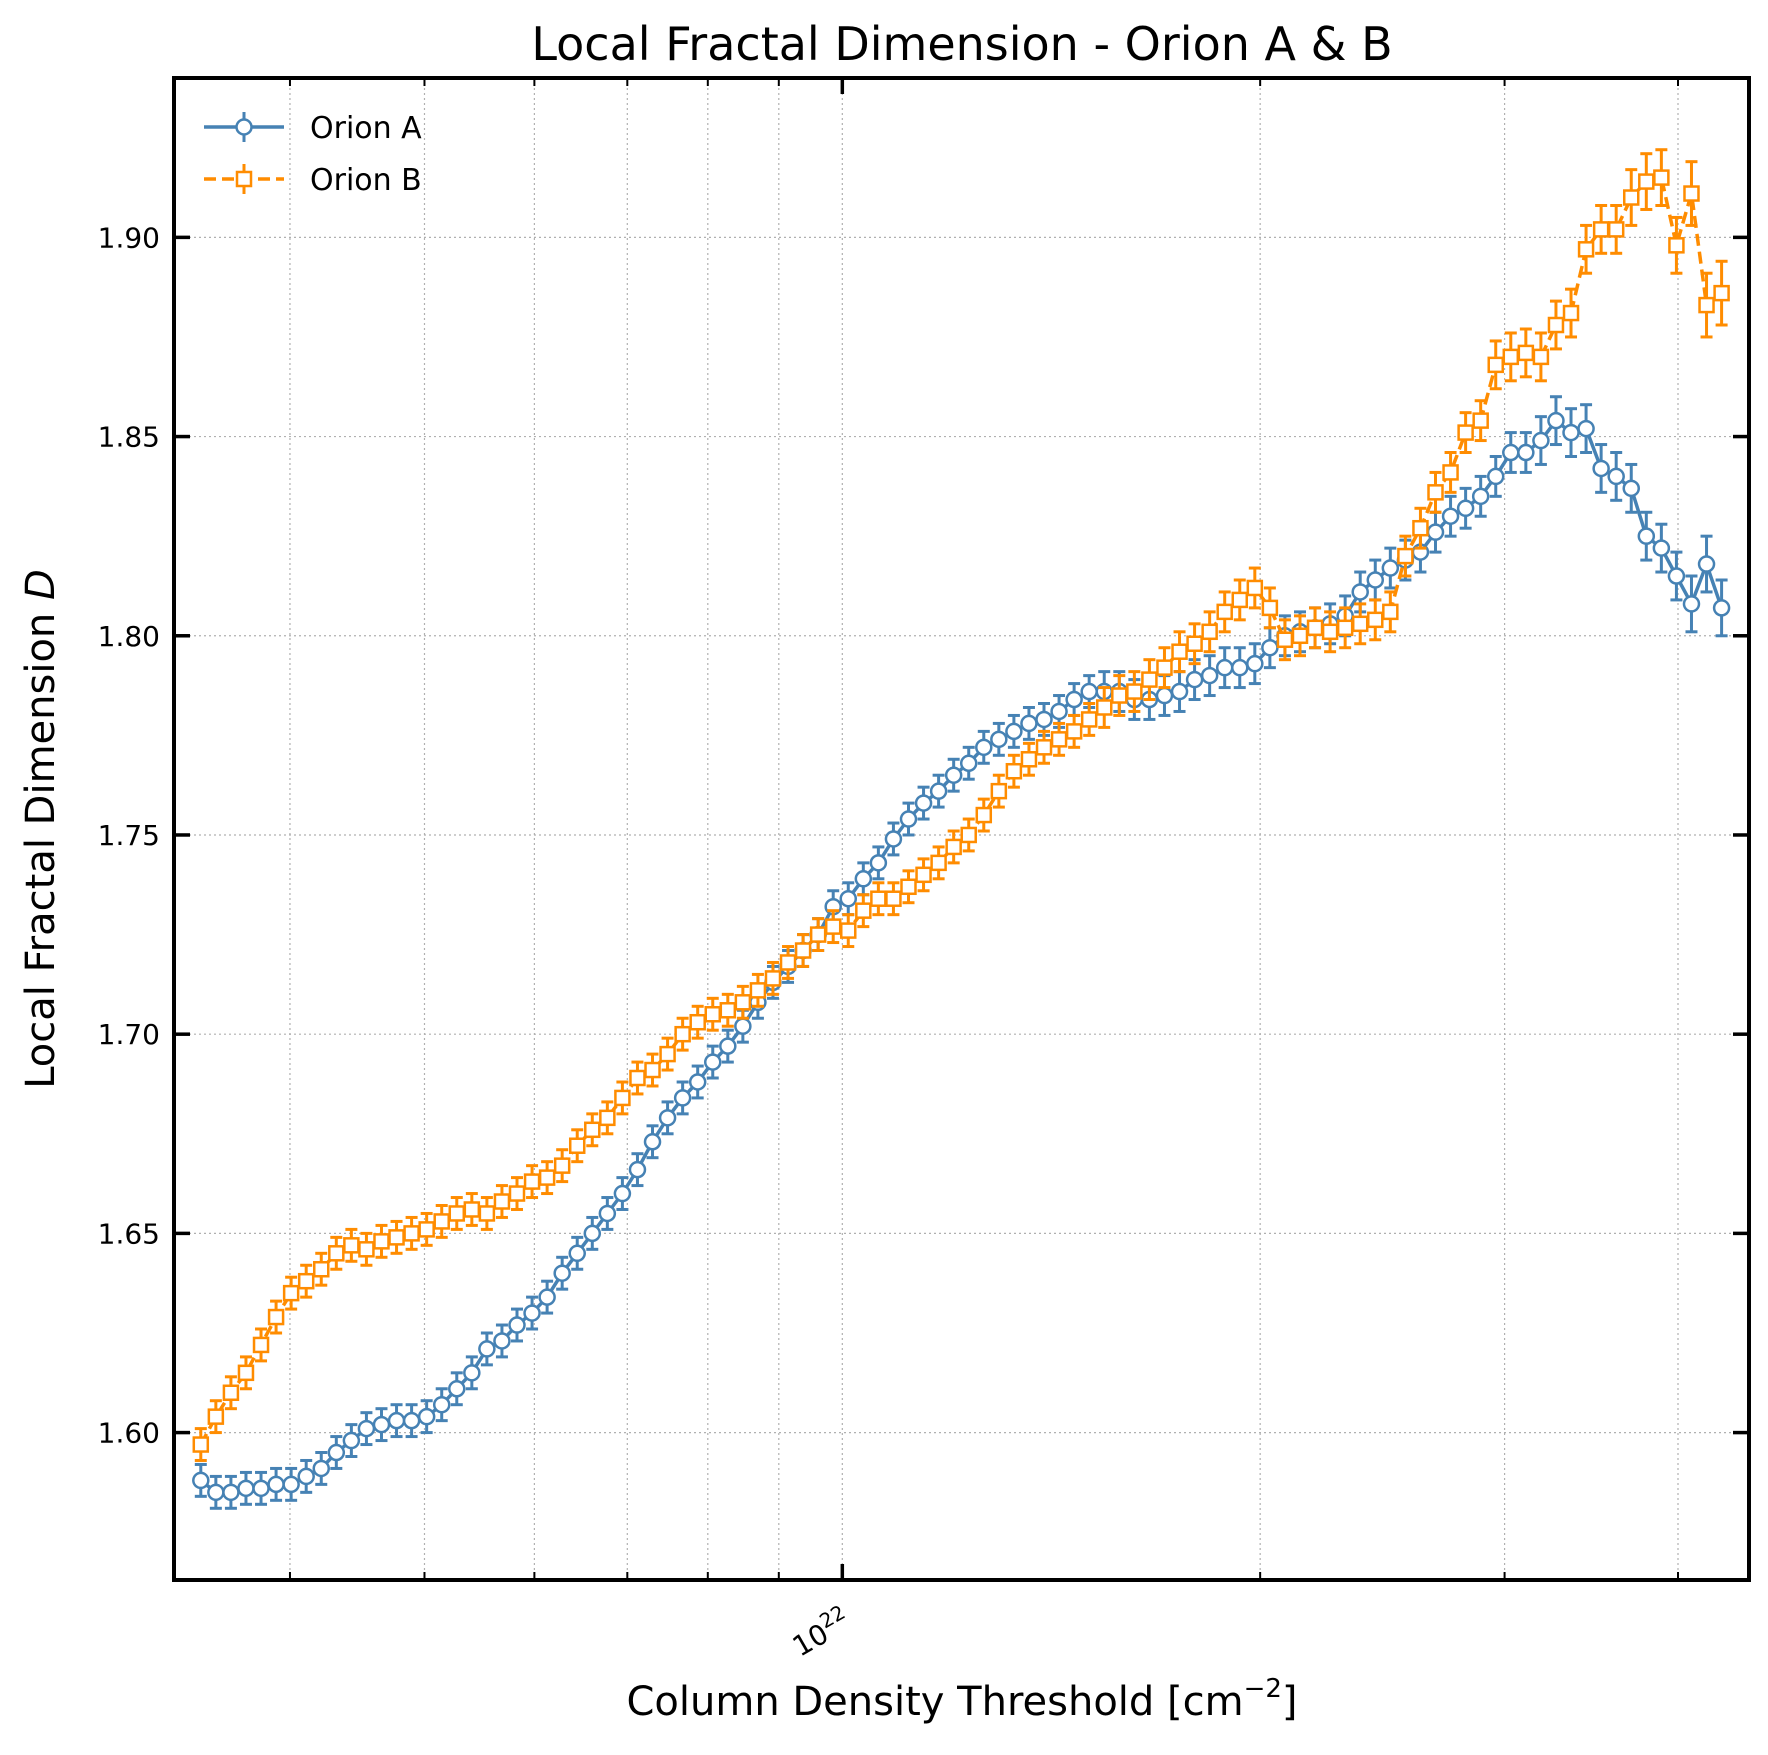 The image size is (1768, 1755). I want to click on legend-label-orion-a: Orion A, so click(366, 128).